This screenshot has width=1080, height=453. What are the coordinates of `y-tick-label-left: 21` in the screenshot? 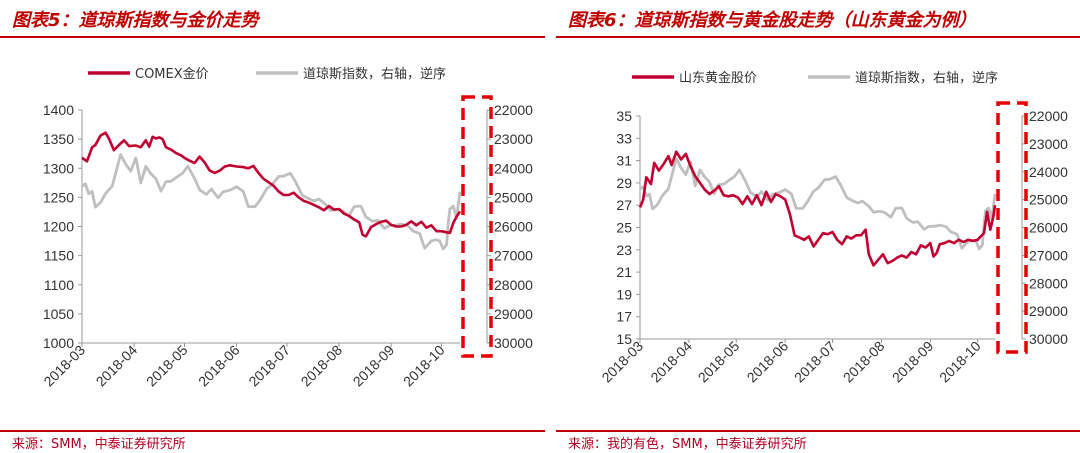 It's located at (624, 272).